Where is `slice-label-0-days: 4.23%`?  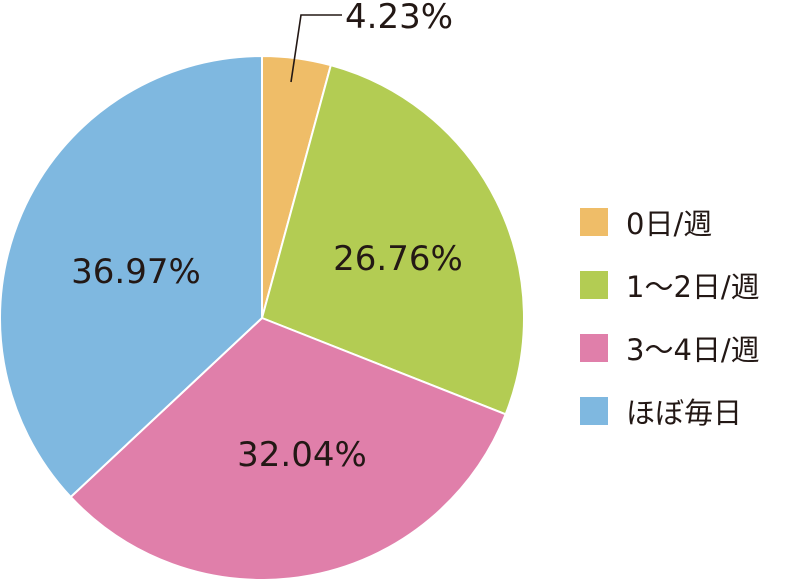 slice-label-0-days: 4.23% is located at coordinates (399, 18).